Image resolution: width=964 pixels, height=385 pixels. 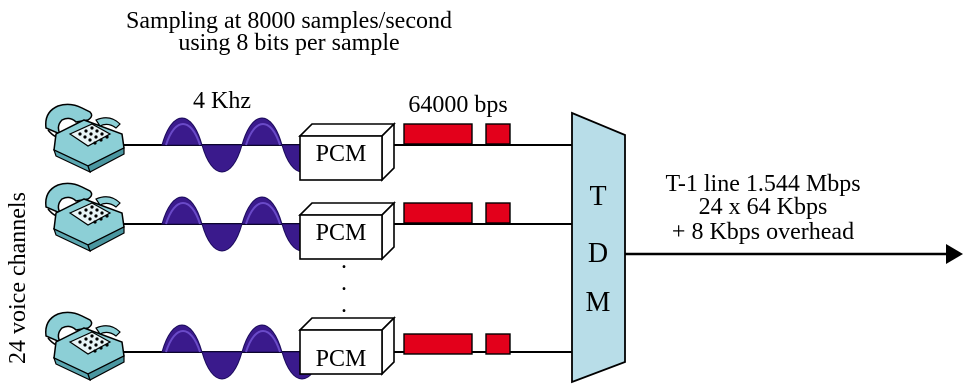 I want to click on tdm-letter-t: T, so click(x=597, y=196).